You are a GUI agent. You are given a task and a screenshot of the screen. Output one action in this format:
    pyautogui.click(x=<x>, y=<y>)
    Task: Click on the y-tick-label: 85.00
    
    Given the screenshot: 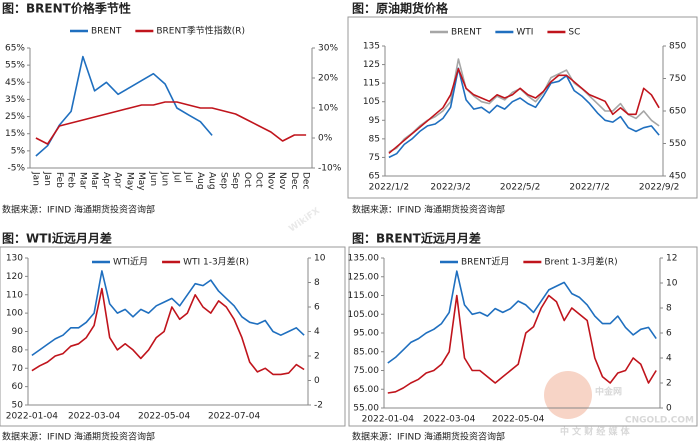 What is the action you would take?
    pyautogui.click(x=366, y=352)
    